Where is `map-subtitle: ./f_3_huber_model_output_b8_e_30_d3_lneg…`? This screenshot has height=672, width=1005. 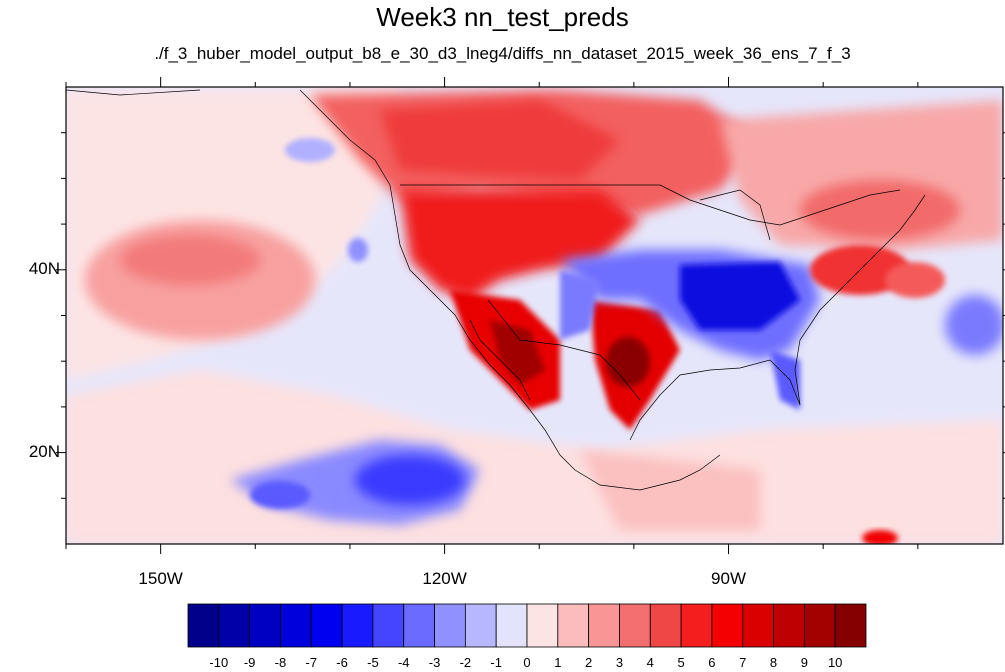
map-subtitle: ./f_3_huber_model_output_b8_e_30_d3_lneg… is located at coordinates (502, 53).